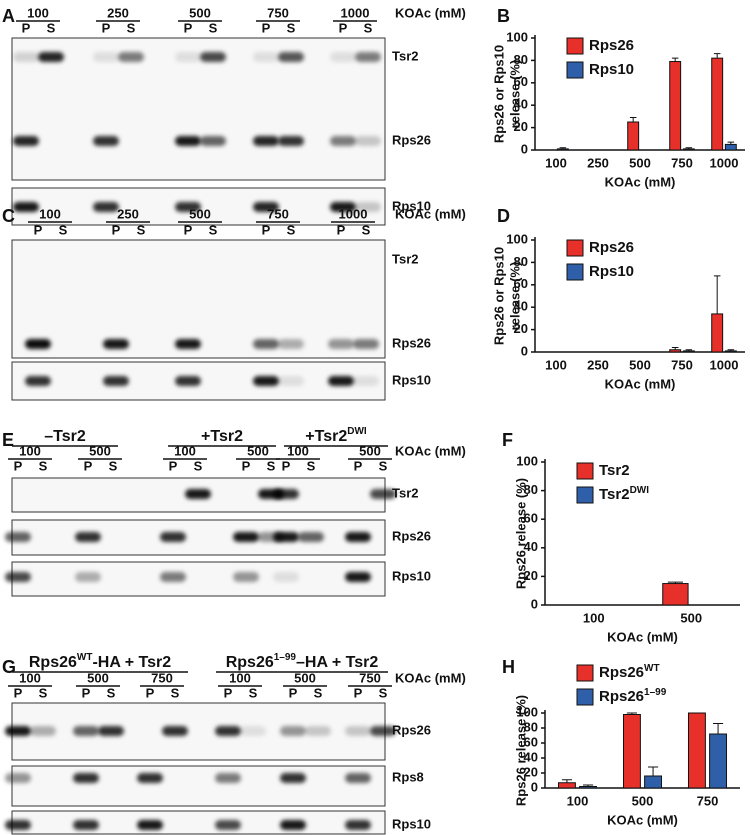  What do you see at coordinates (514, 94) in the screenshot?
I see `y-axis-label: release (%)` at bounding box center [514, 94].